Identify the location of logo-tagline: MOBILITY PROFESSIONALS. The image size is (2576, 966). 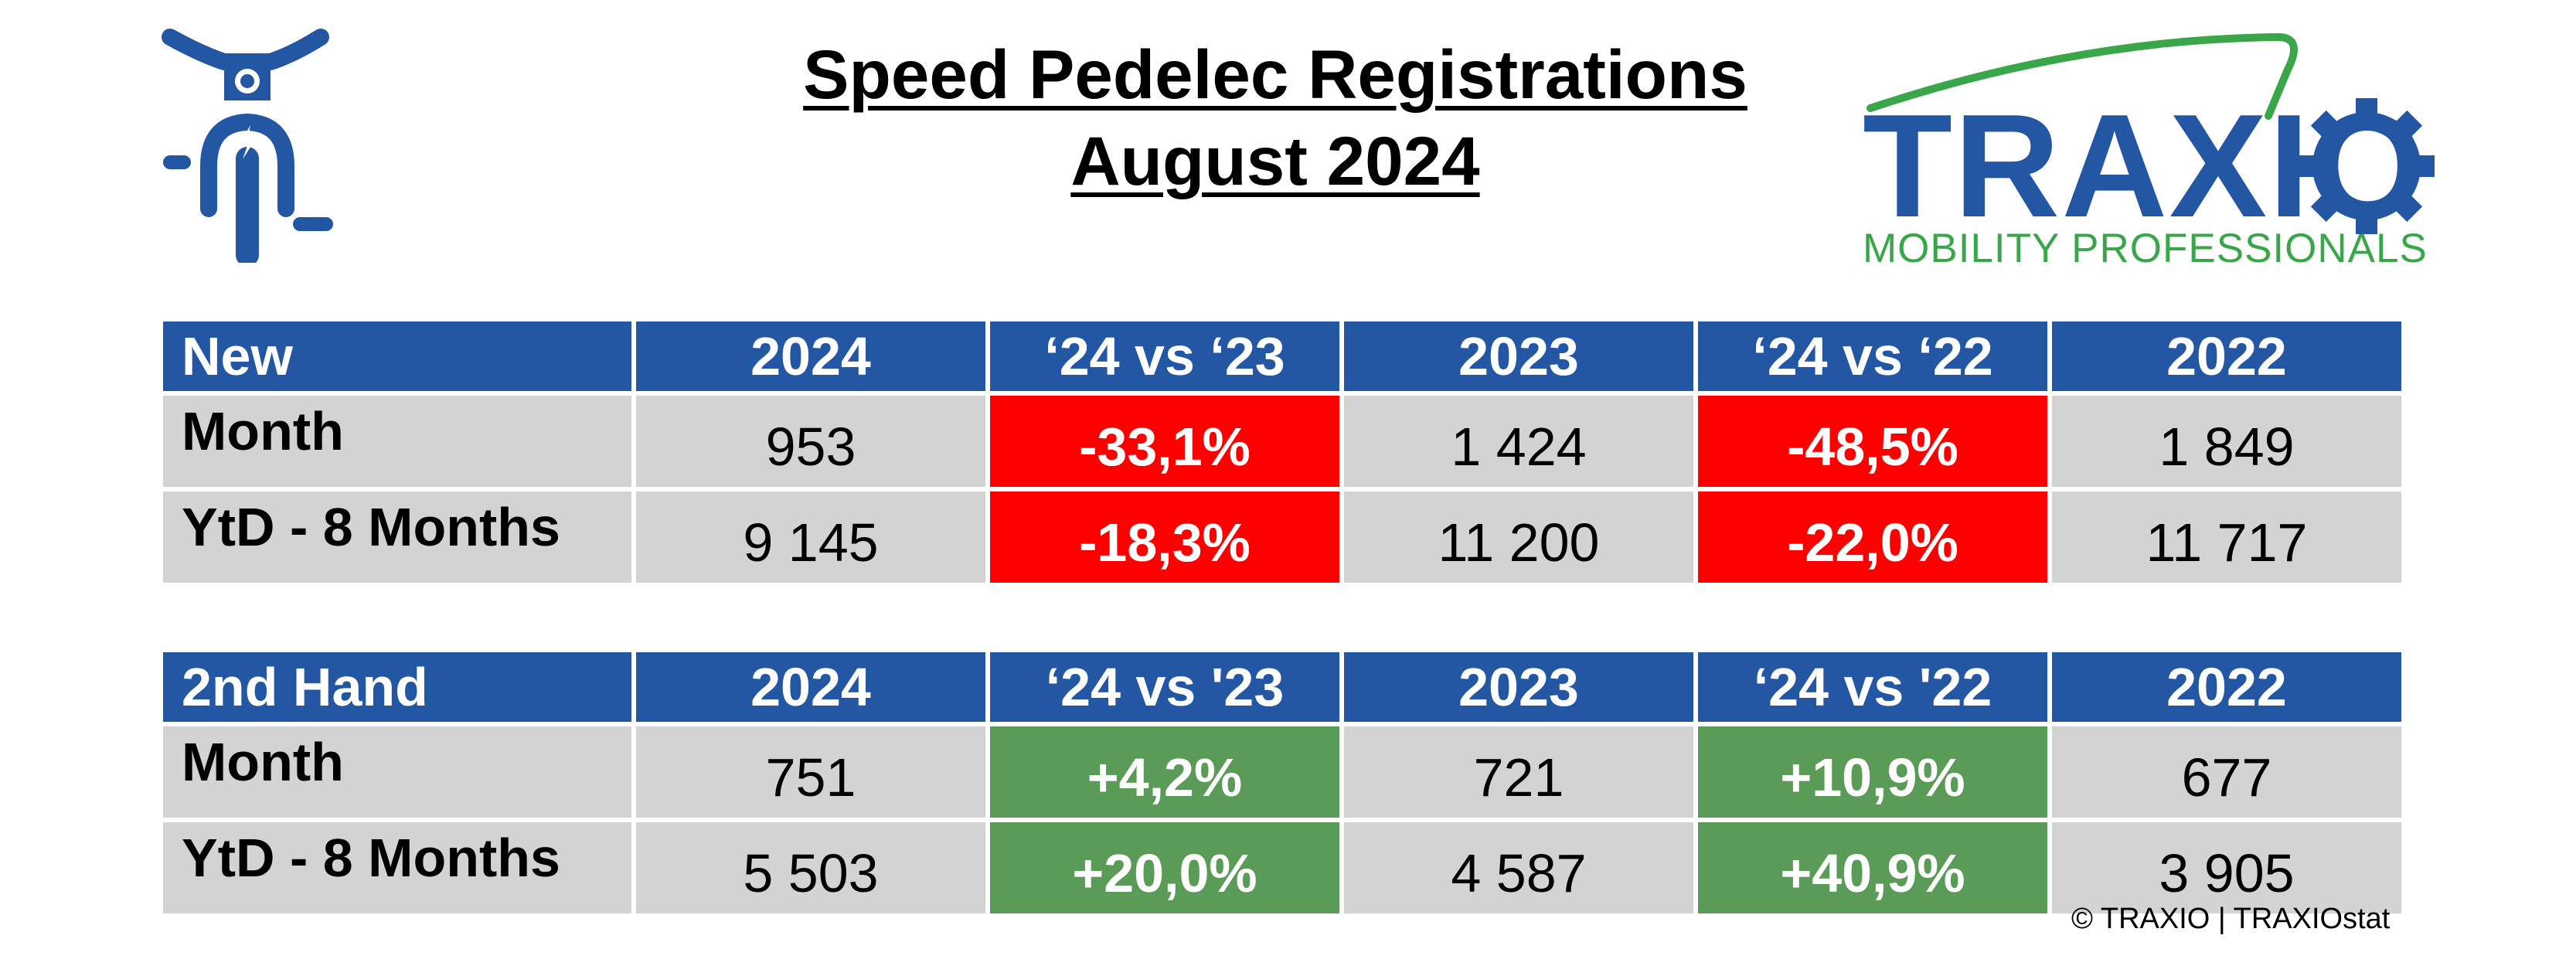
(2145, 248).